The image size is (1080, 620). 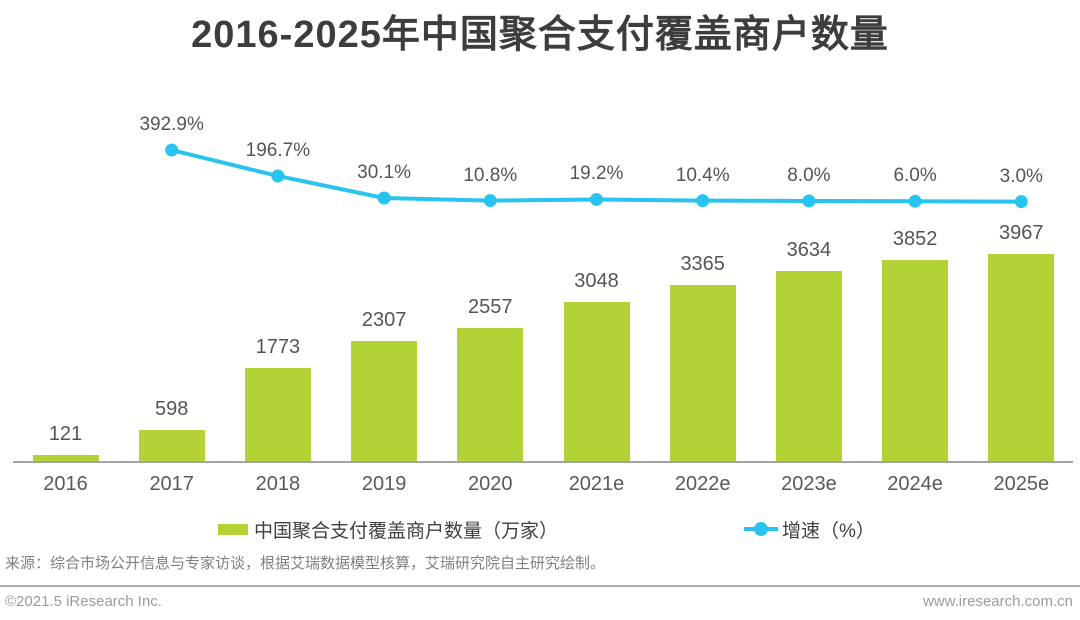 I want to click on footer-divider, so click(x=540, y=586).